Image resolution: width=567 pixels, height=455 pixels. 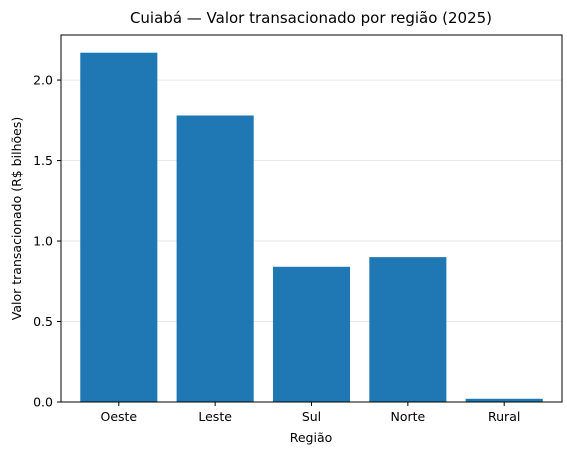 I want to click on bar-rural, so click(x=504, y=400).